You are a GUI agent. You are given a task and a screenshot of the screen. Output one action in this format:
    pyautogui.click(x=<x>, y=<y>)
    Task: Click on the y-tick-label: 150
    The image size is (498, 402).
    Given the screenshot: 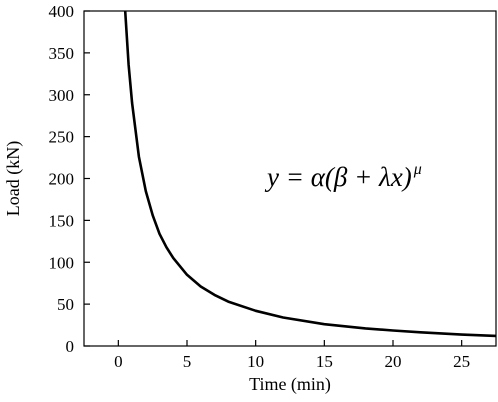 What is the action you would take?
    pyautogui.click(x=62, y=220)
    